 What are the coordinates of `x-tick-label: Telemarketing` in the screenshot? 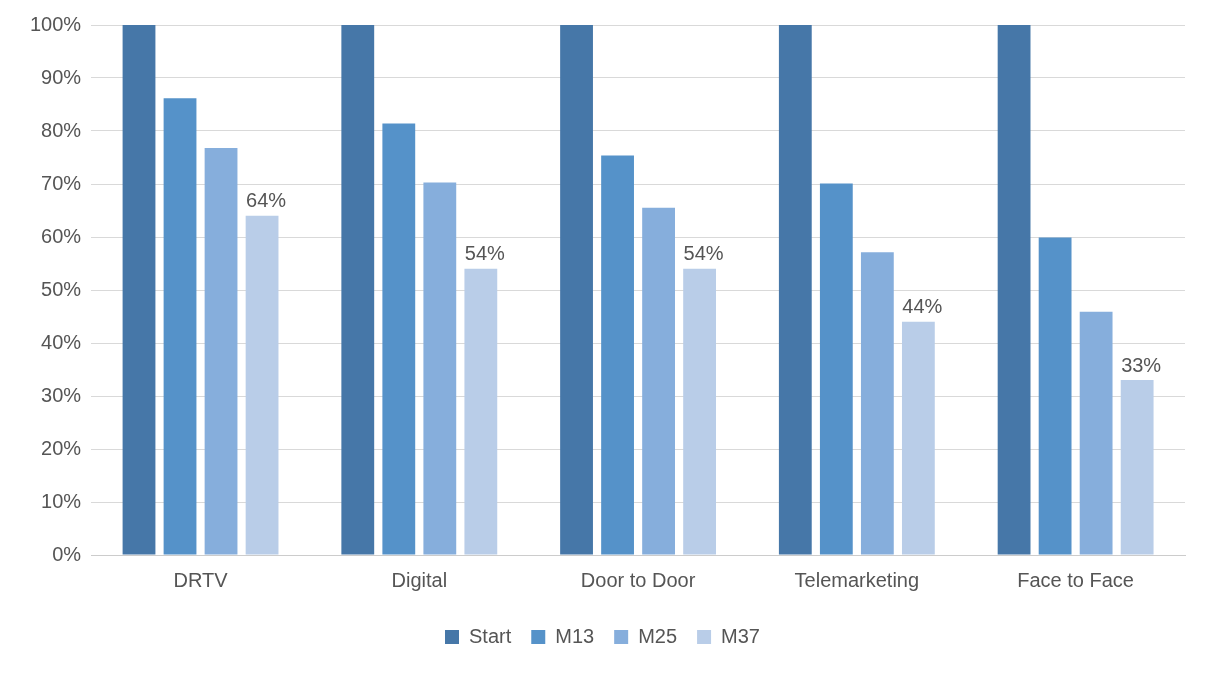 It's located at (857, 579).